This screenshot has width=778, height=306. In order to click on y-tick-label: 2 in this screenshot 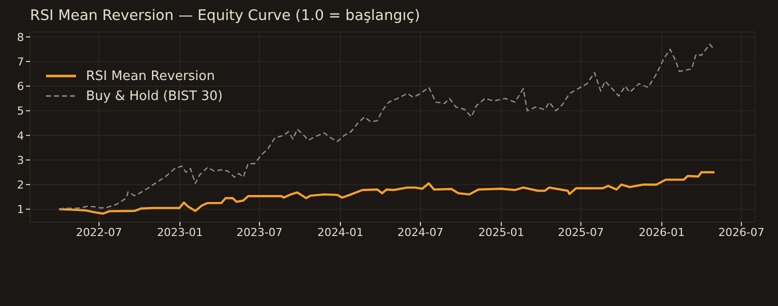, I will do `click(20, 185)`.